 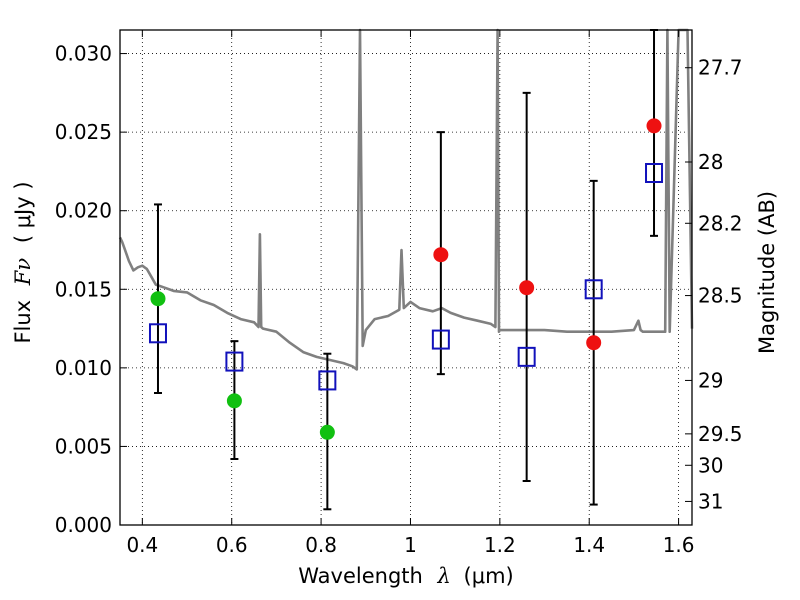 I want to click on y2-tick-label: 28.2, so click(x=720, y=223).